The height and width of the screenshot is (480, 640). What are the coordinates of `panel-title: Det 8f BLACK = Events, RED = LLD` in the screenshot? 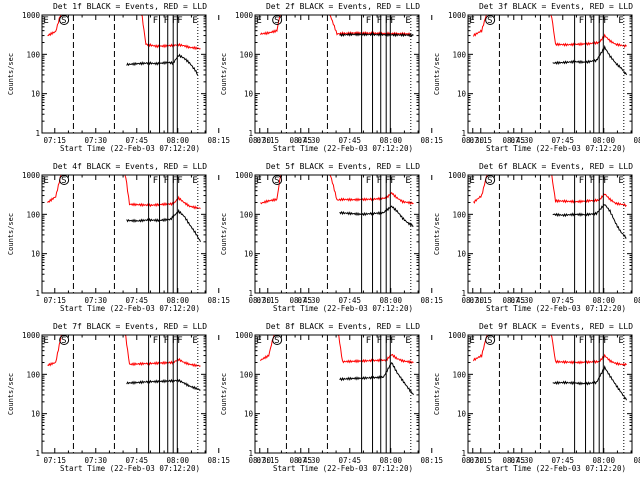 It's located at (343, 326).